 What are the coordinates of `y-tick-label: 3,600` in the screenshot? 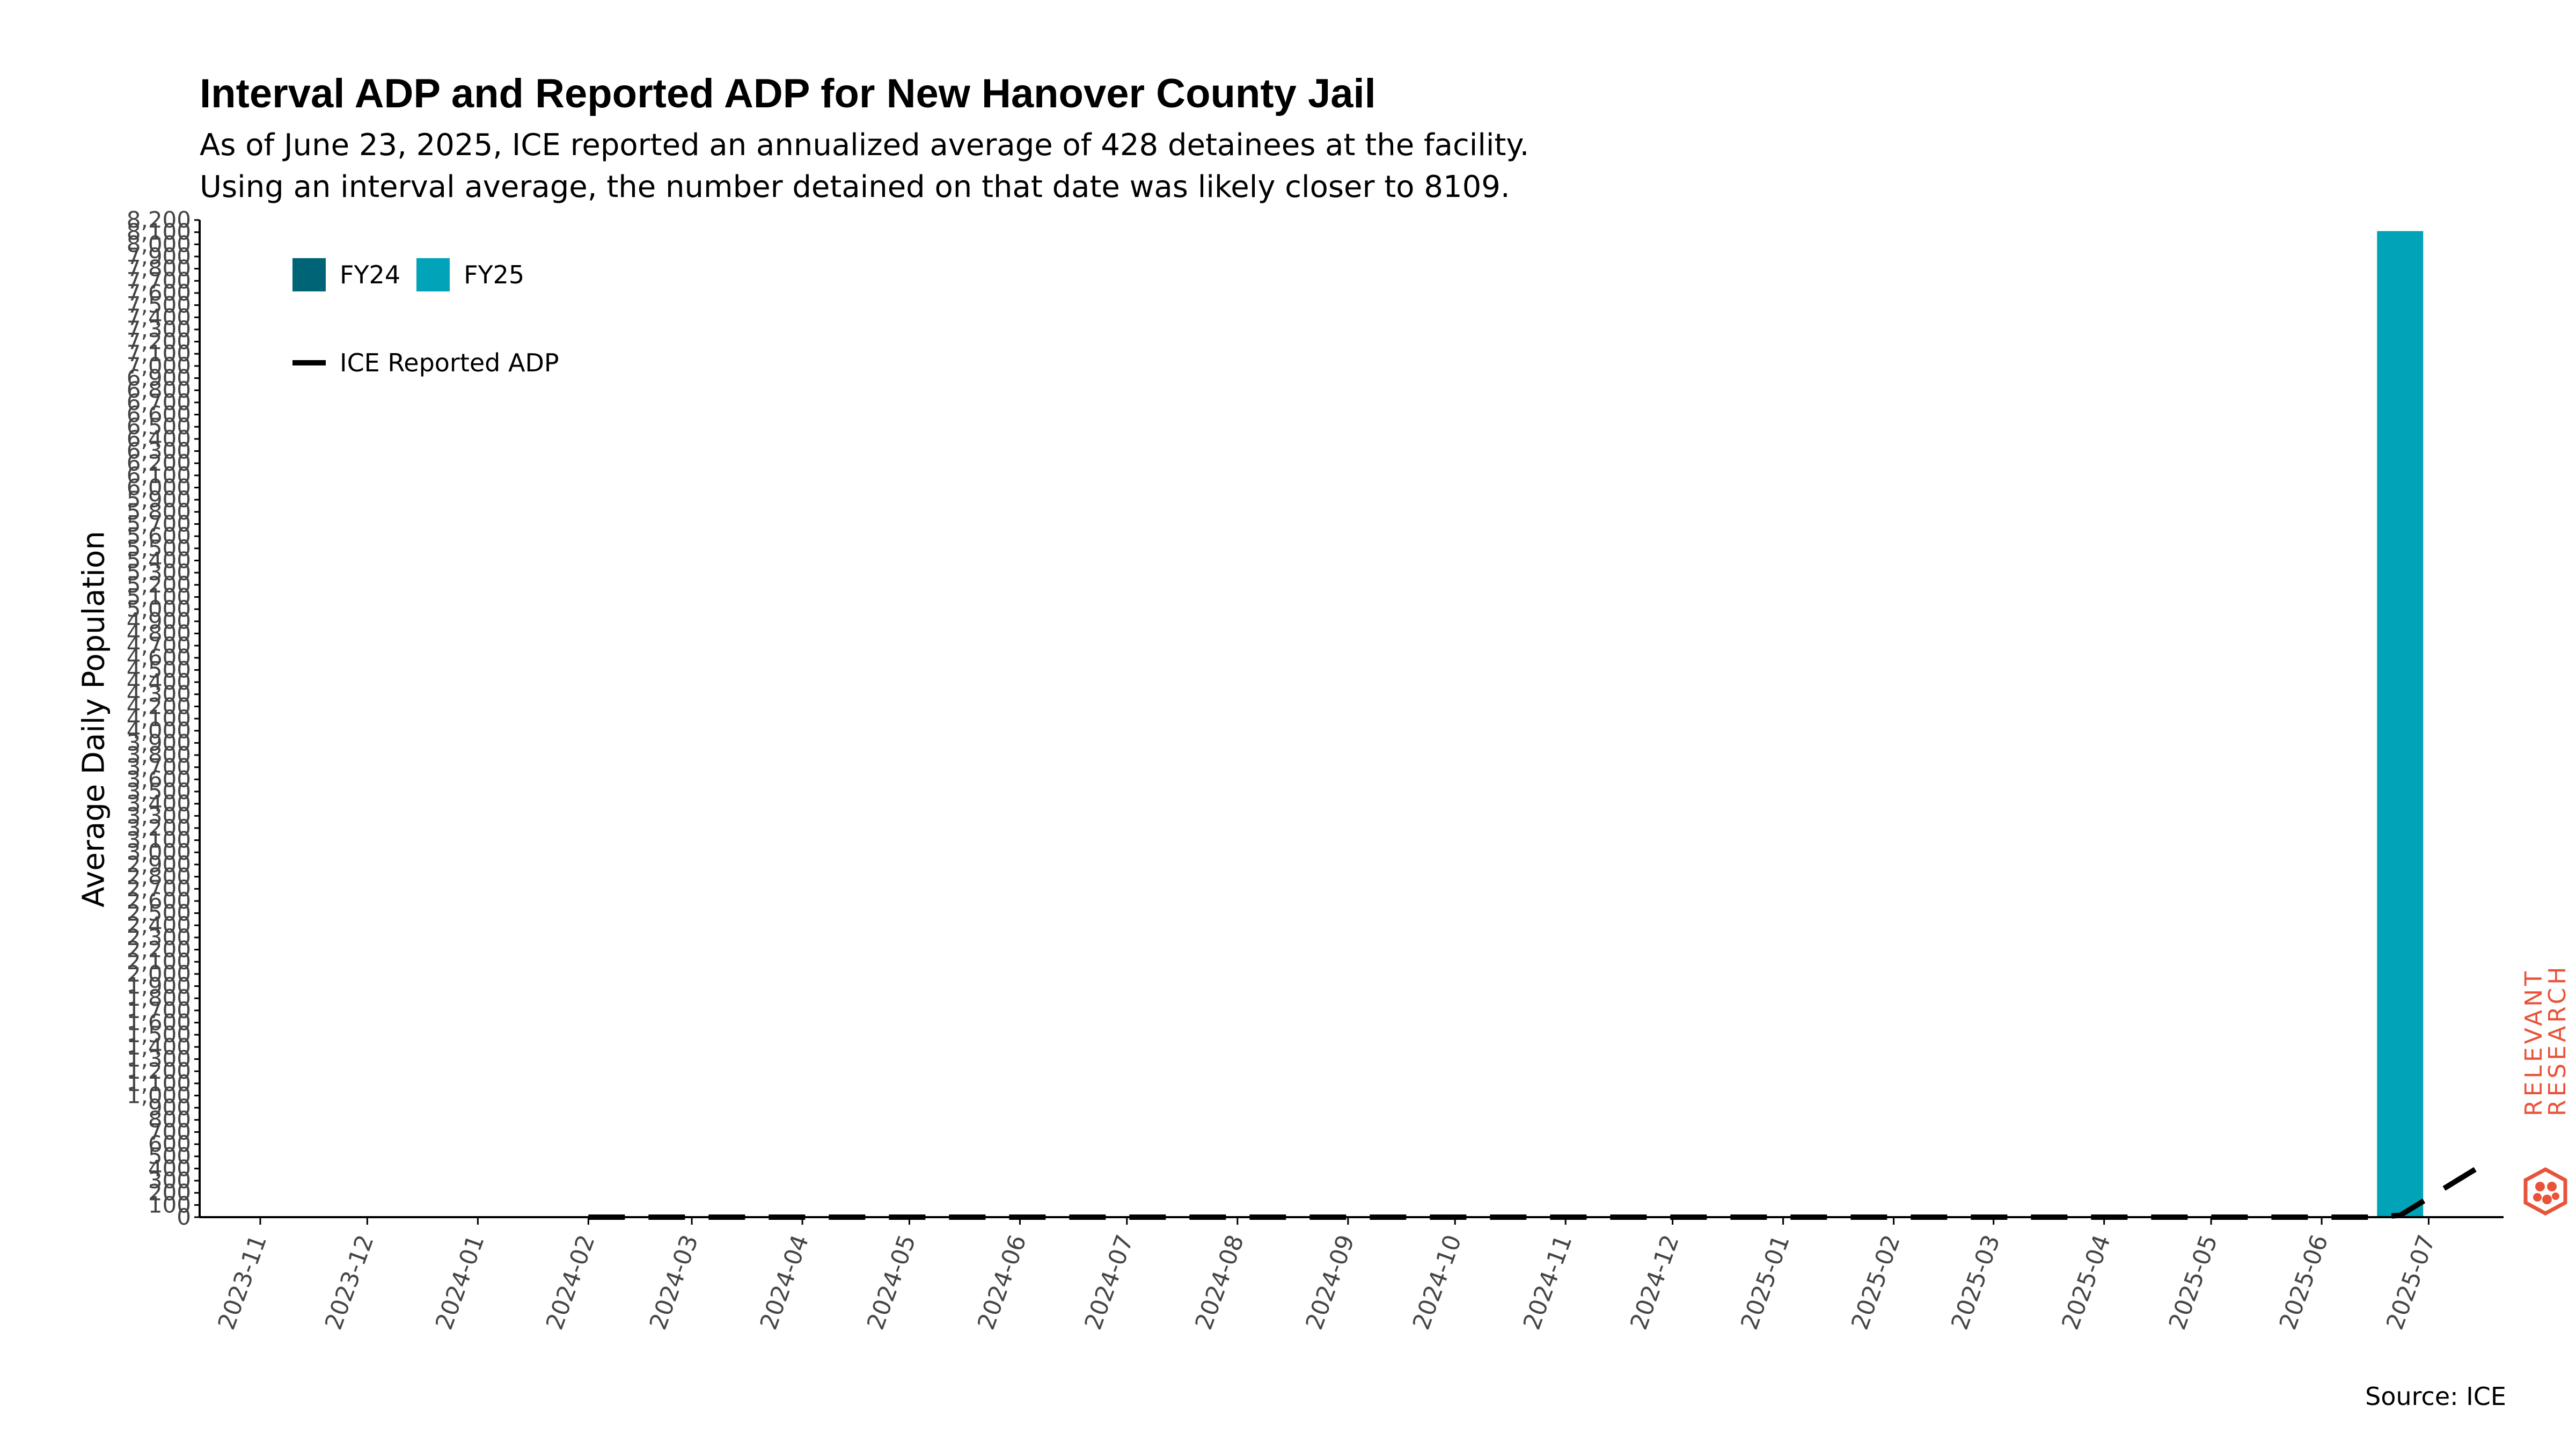 It's located at (159, 779).